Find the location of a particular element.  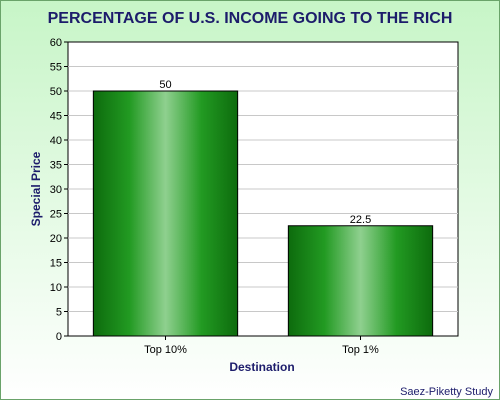

y-tick-label: 55 is located at coordinates (56, 68).